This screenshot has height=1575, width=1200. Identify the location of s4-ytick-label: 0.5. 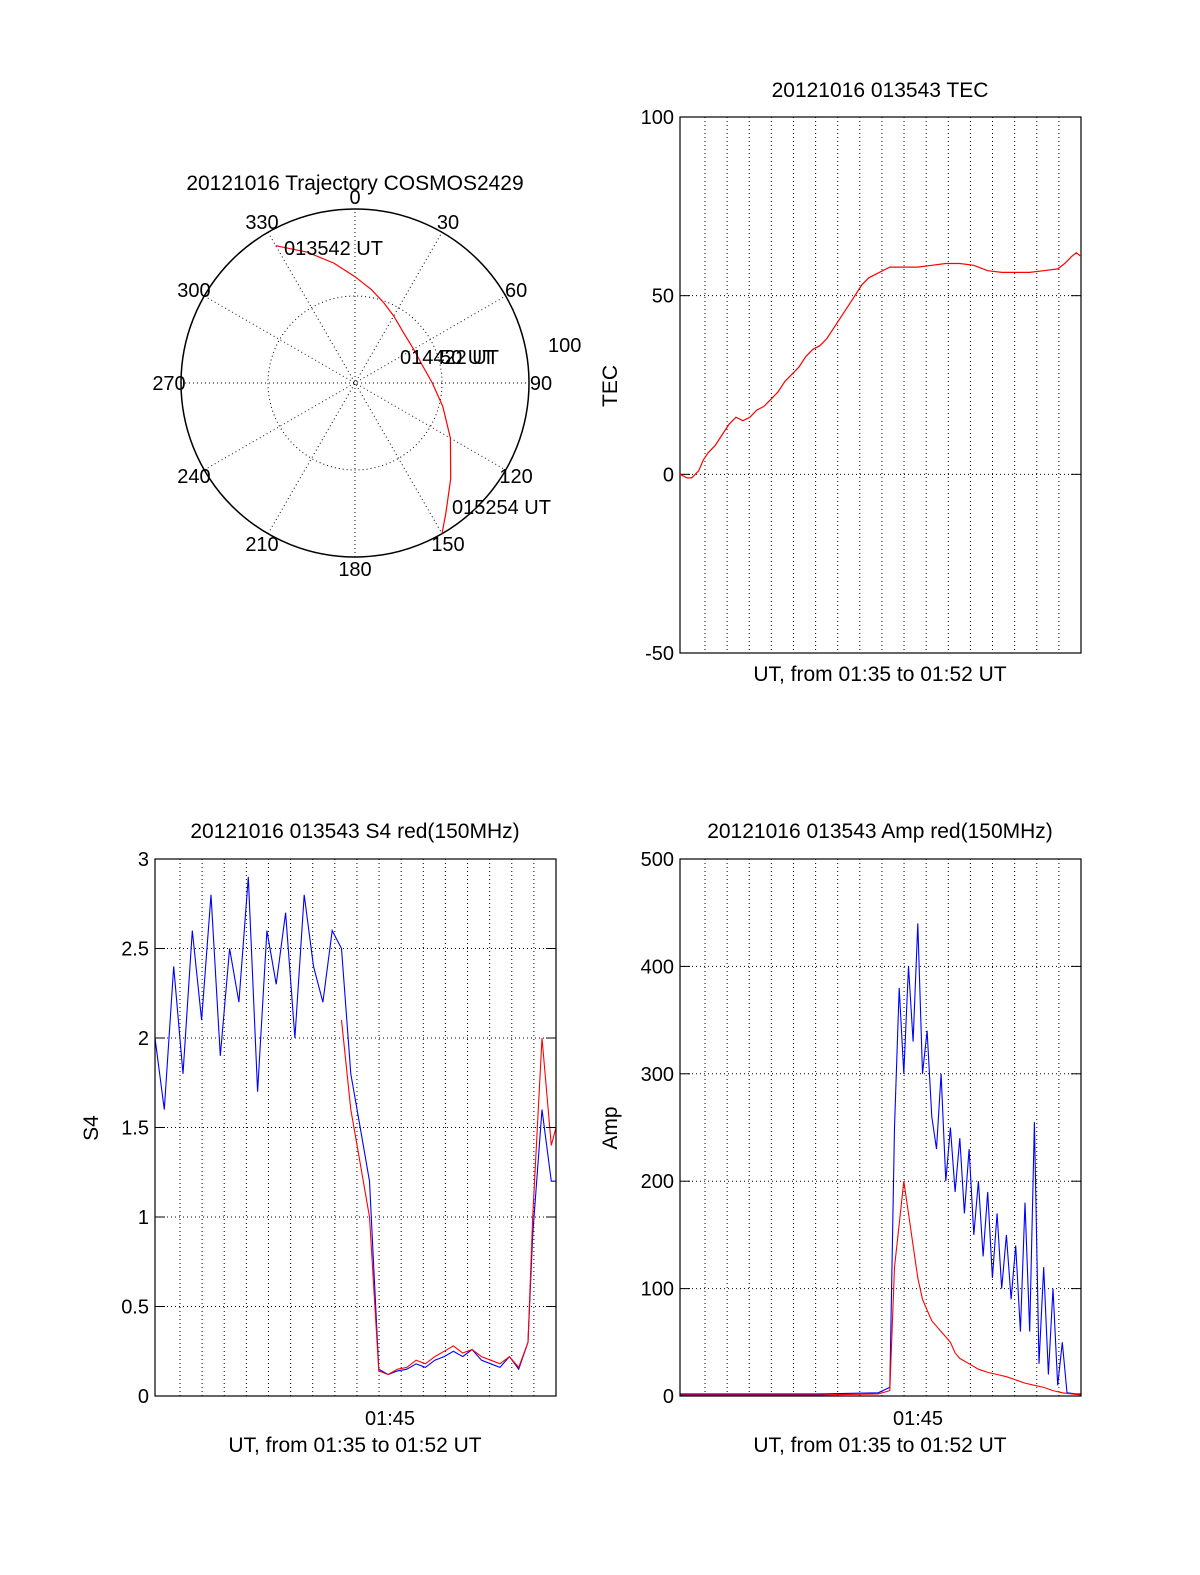
(135, 1308).